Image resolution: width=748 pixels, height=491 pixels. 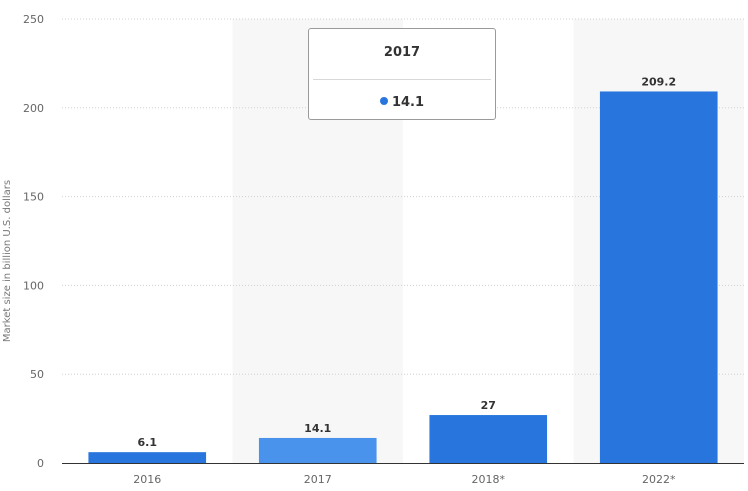 What do you see at coordinates (37, 374) in the screenshot?
I see `y-tick-label: 50` at bounding box center [37, 374].